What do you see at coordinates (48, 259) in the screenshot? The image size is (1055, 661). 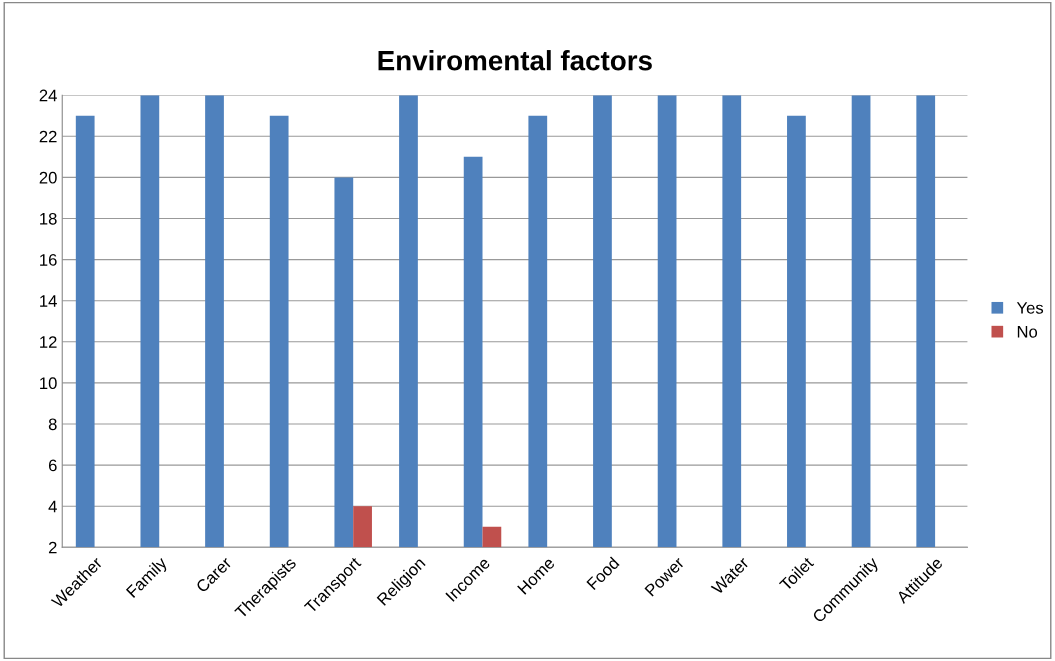 I see `y-tick-label: 16` at bounding box center [48, 259].